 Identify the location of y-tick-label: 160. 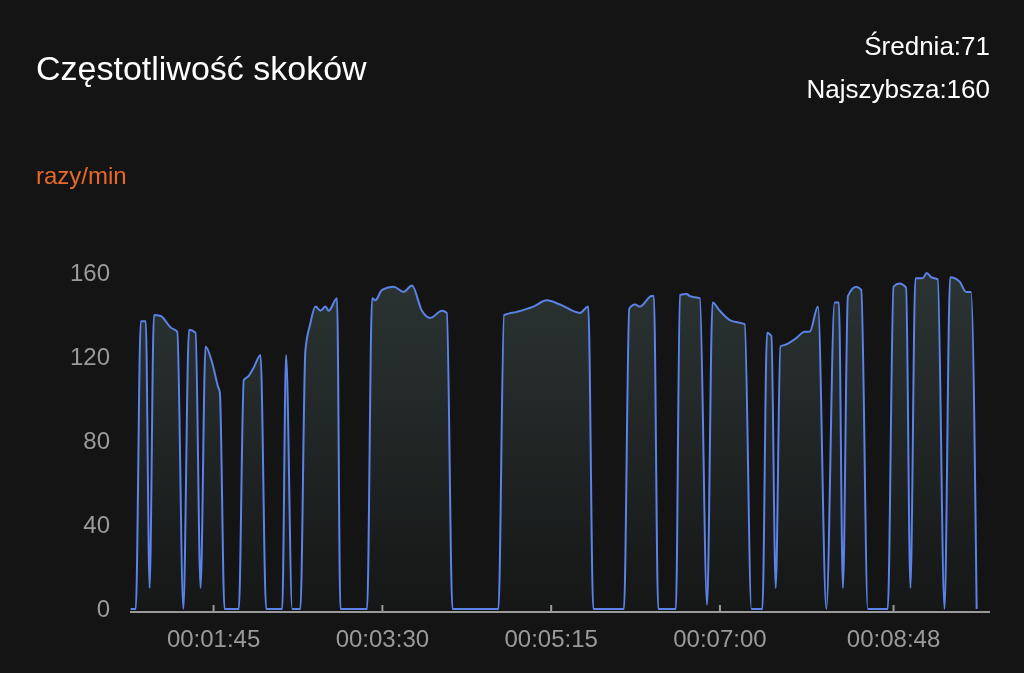
(89, 273).